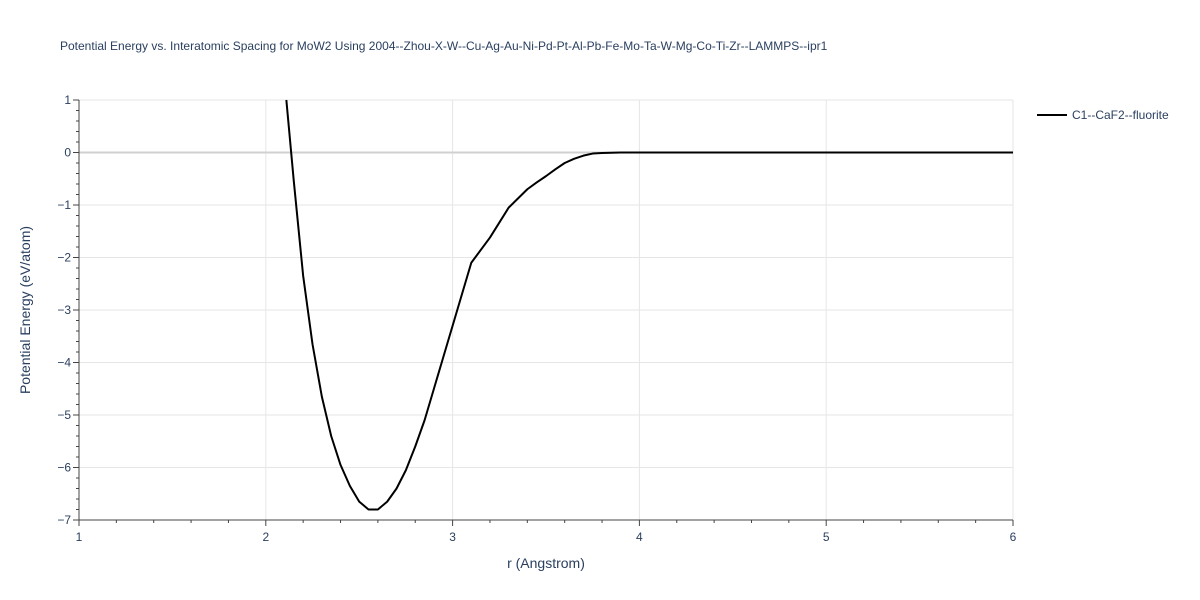  What do you see at coordinates (64, 415) in the screenshot?
I see `y-tick-label: −5` at bounding box center [64, 415].